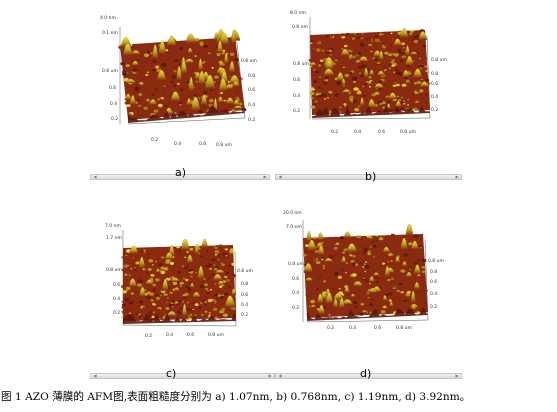  I want to click on afm-surface-a, so click(182, 76).